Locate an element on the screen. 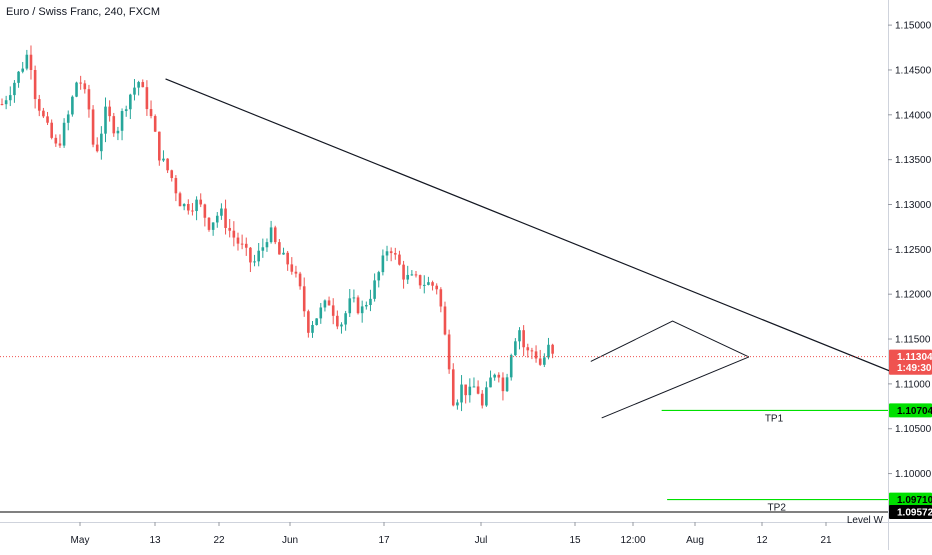 The image size is (932, 555). price-axis is located at coordinates (910, 275).